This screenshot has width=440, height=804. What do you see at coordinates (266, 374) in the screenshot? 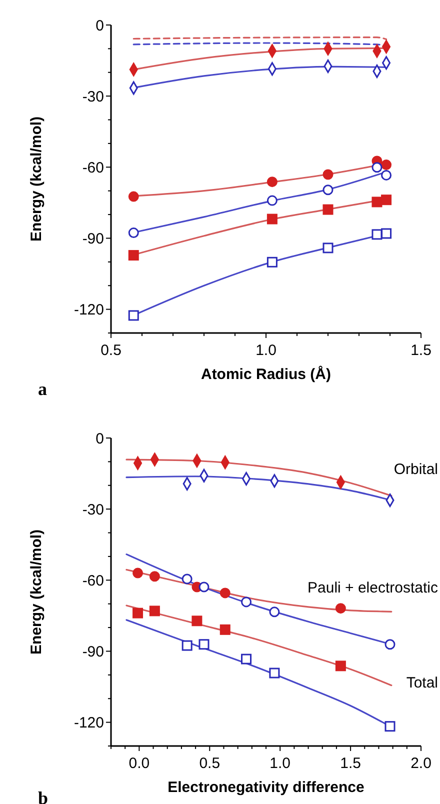
I see `x-axis-title: Atomic Radius (Å)` at bounding box center [266, 374].